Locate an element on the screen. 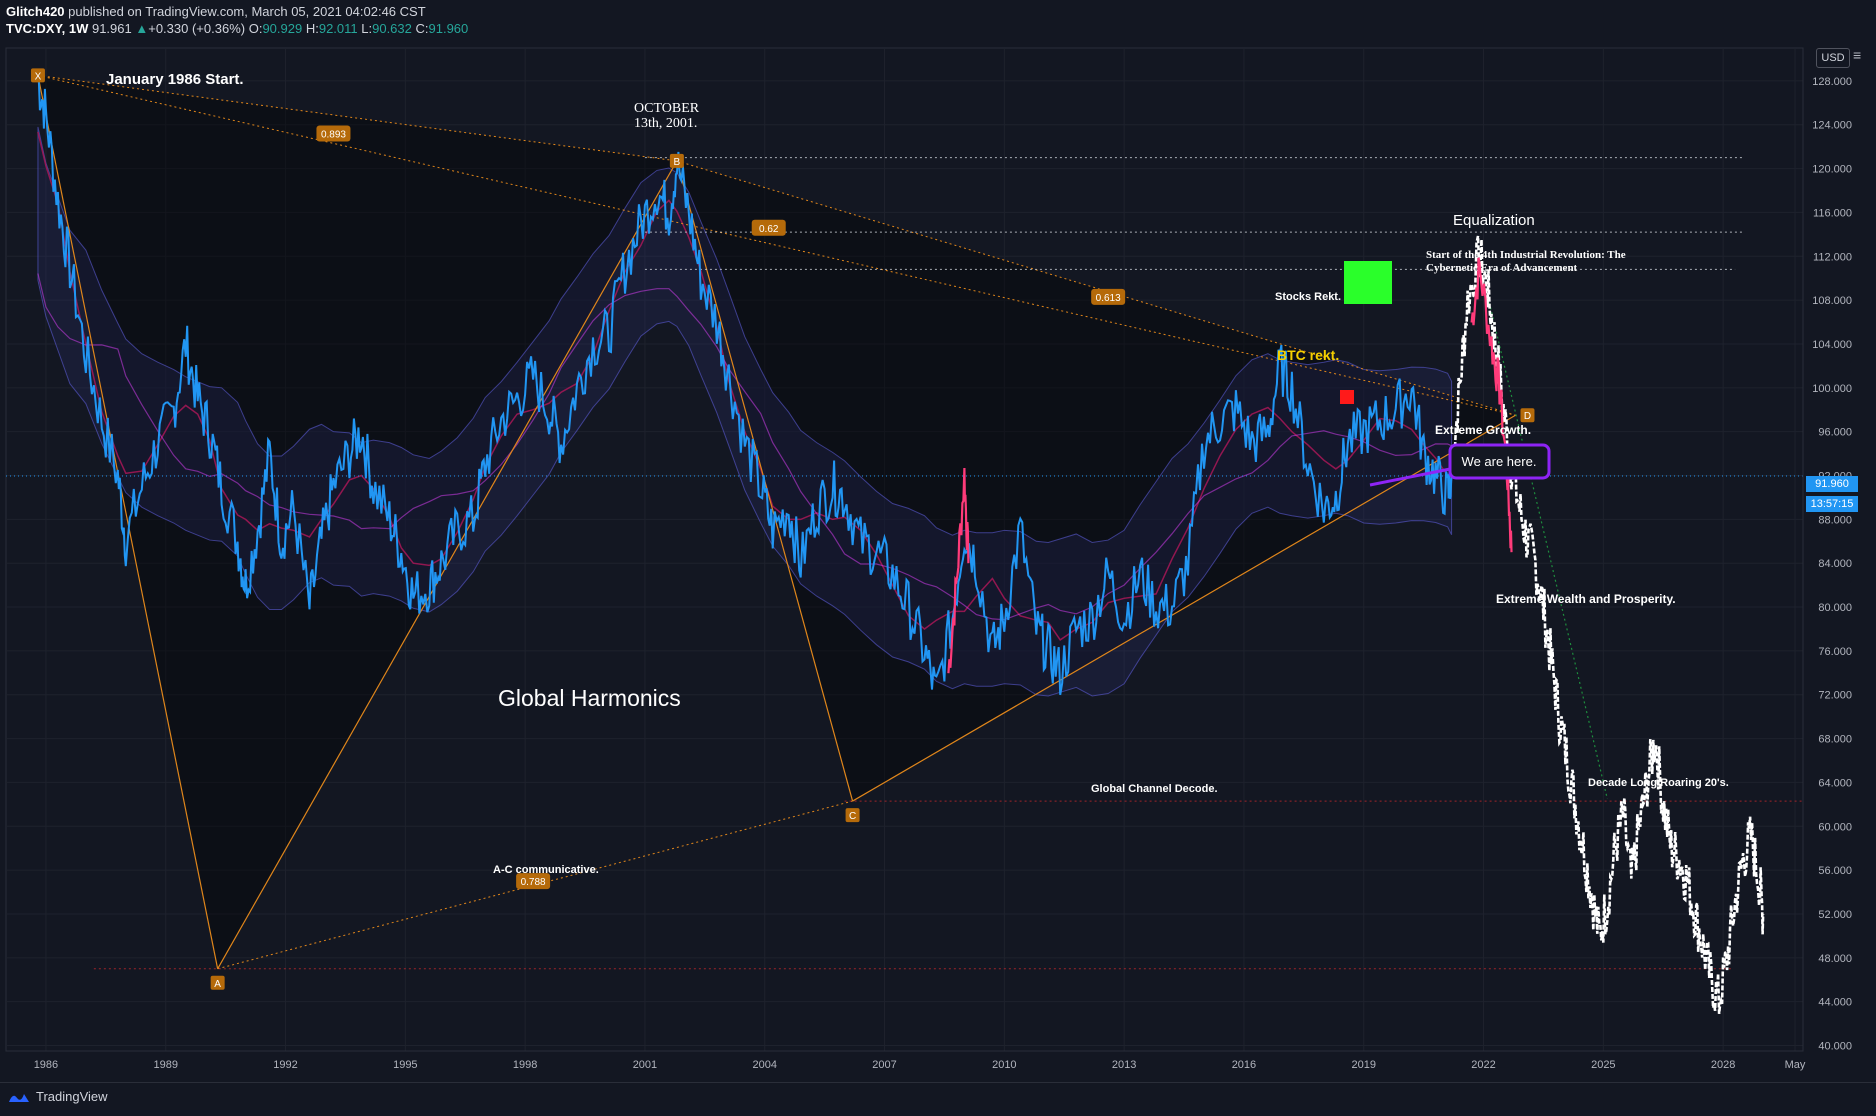  annotation-start: January 1986 Start. is located at coordinates (175, 79).